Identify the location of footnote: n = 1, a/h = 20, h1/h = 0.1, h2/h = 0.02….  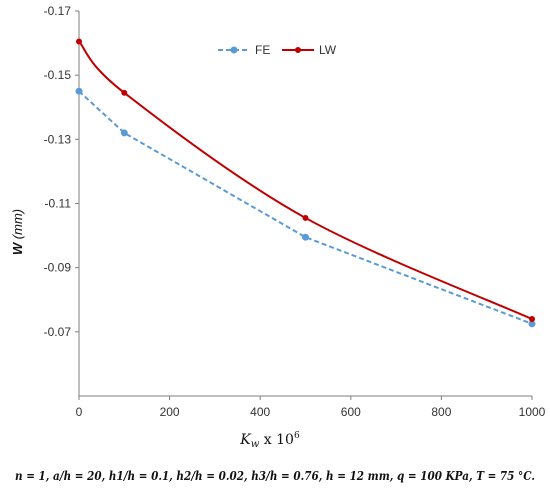
(275, 476).